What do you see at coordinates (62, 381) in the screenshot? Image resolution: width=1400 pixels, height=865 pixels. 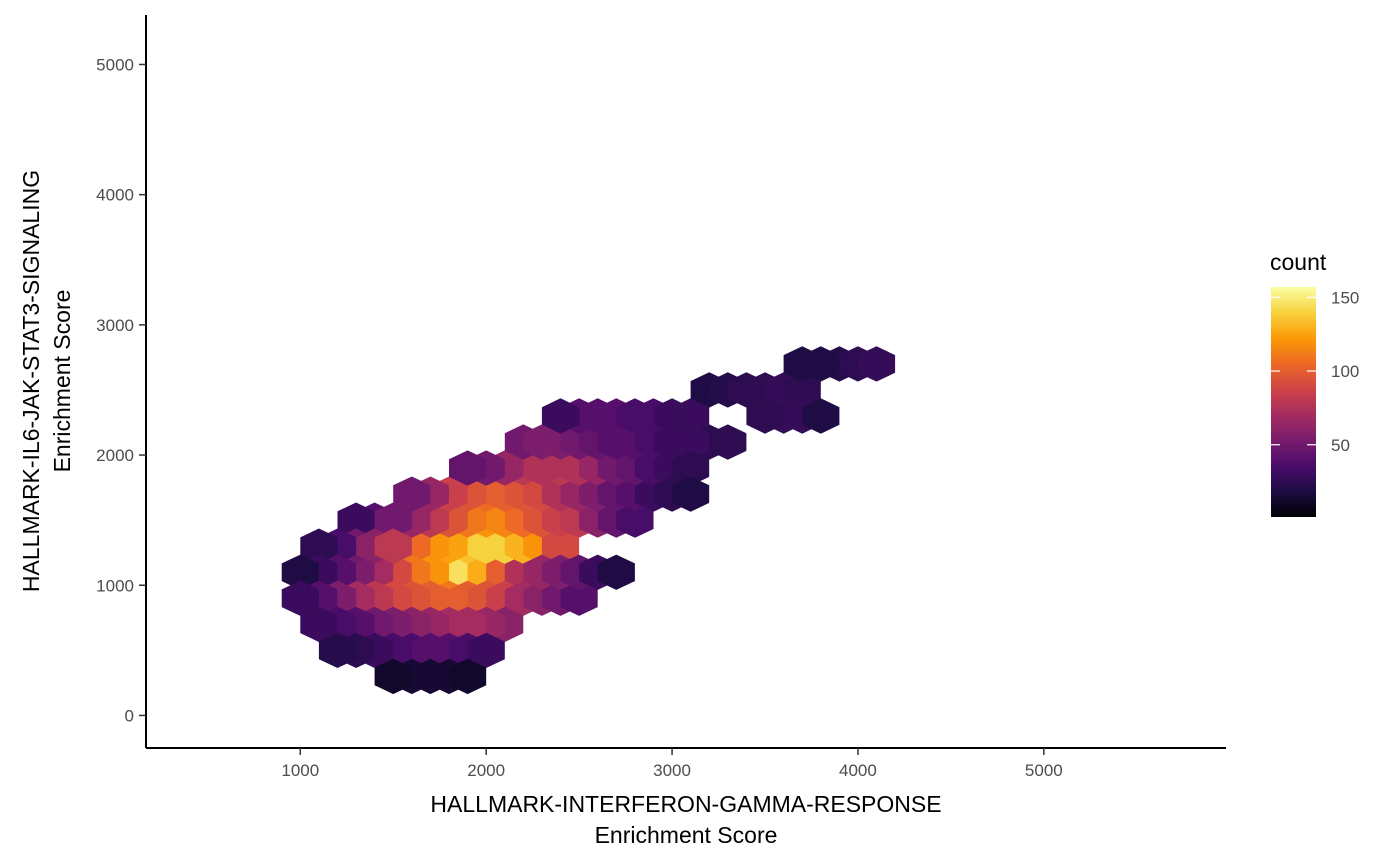 I see `y-axis-title-line-2: Enrichment Score` at bounding box center [62, 381].